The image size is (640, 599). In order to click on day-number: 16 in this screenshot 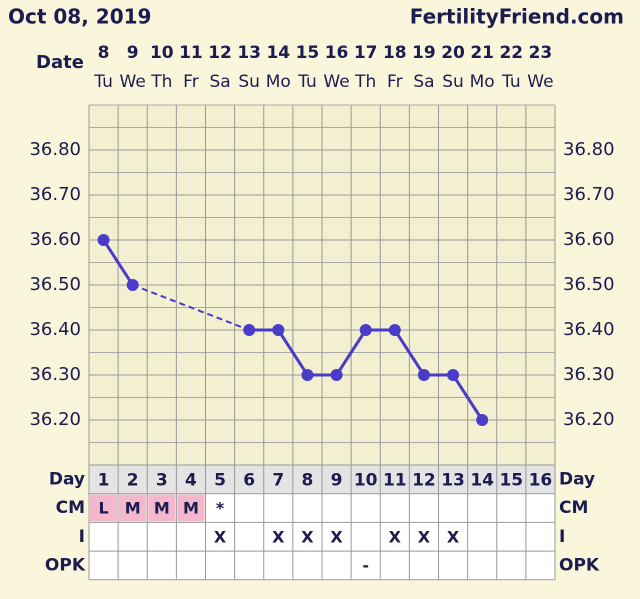, I will do `click(541, 480)`.